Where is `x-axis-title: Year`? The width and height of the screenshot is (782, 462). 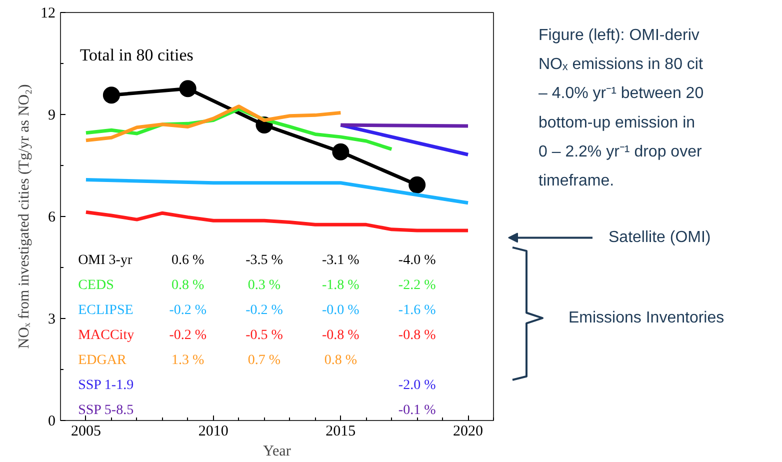
x-axis-title: Year is located at coordinates (277, 452).